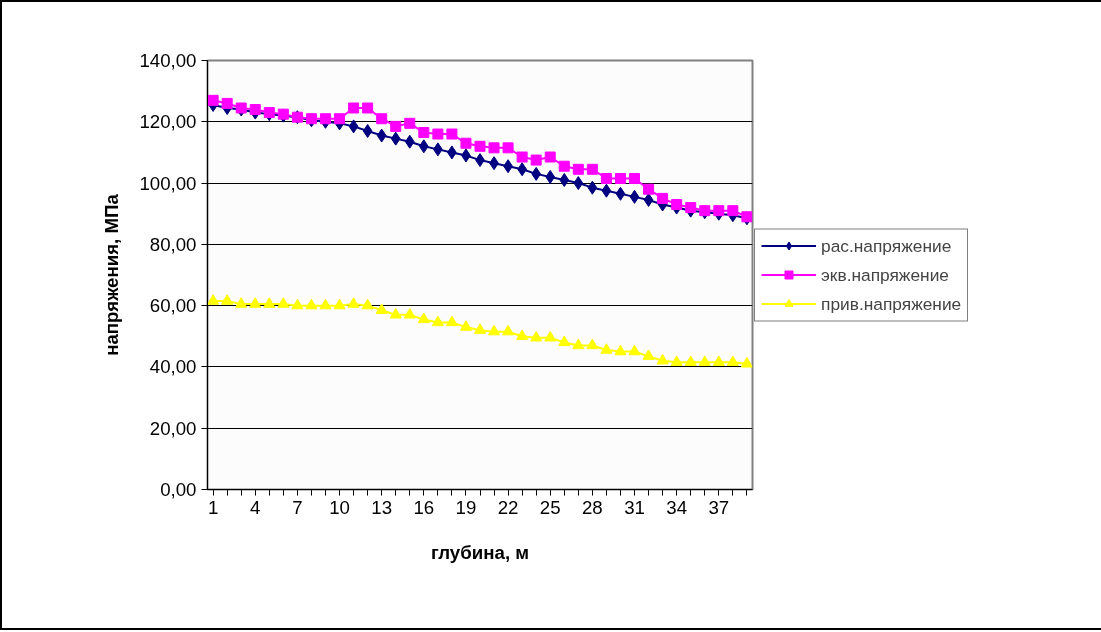  I want to click on y-tick-label: 80,00, so click(173, 244).